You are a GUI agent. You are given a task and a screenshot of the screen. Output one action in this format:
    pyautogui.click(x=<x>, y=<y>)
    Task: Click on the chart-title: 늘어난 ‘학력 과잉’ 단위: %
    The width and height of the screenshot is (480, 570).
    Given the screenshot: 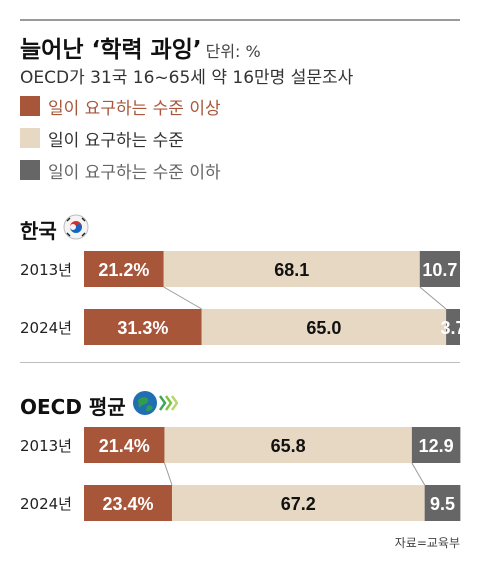 What is the action you would take?
    pyautogui.click(x=140, y=47)
    